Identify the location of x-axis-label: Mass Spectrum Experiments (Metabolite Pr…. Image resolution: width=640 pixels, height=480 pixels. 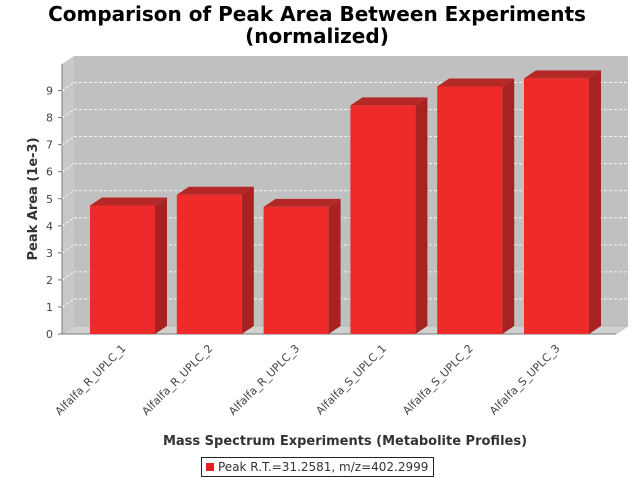
(345, 441).